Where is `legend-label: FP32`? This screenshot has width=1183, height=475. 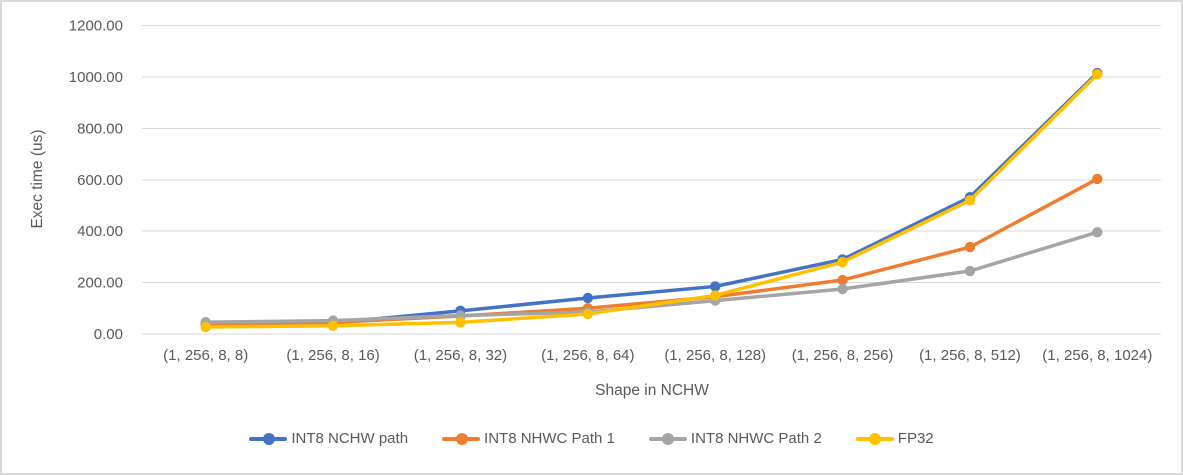 legend-label: FP32 is located at coordinates (915, 438).